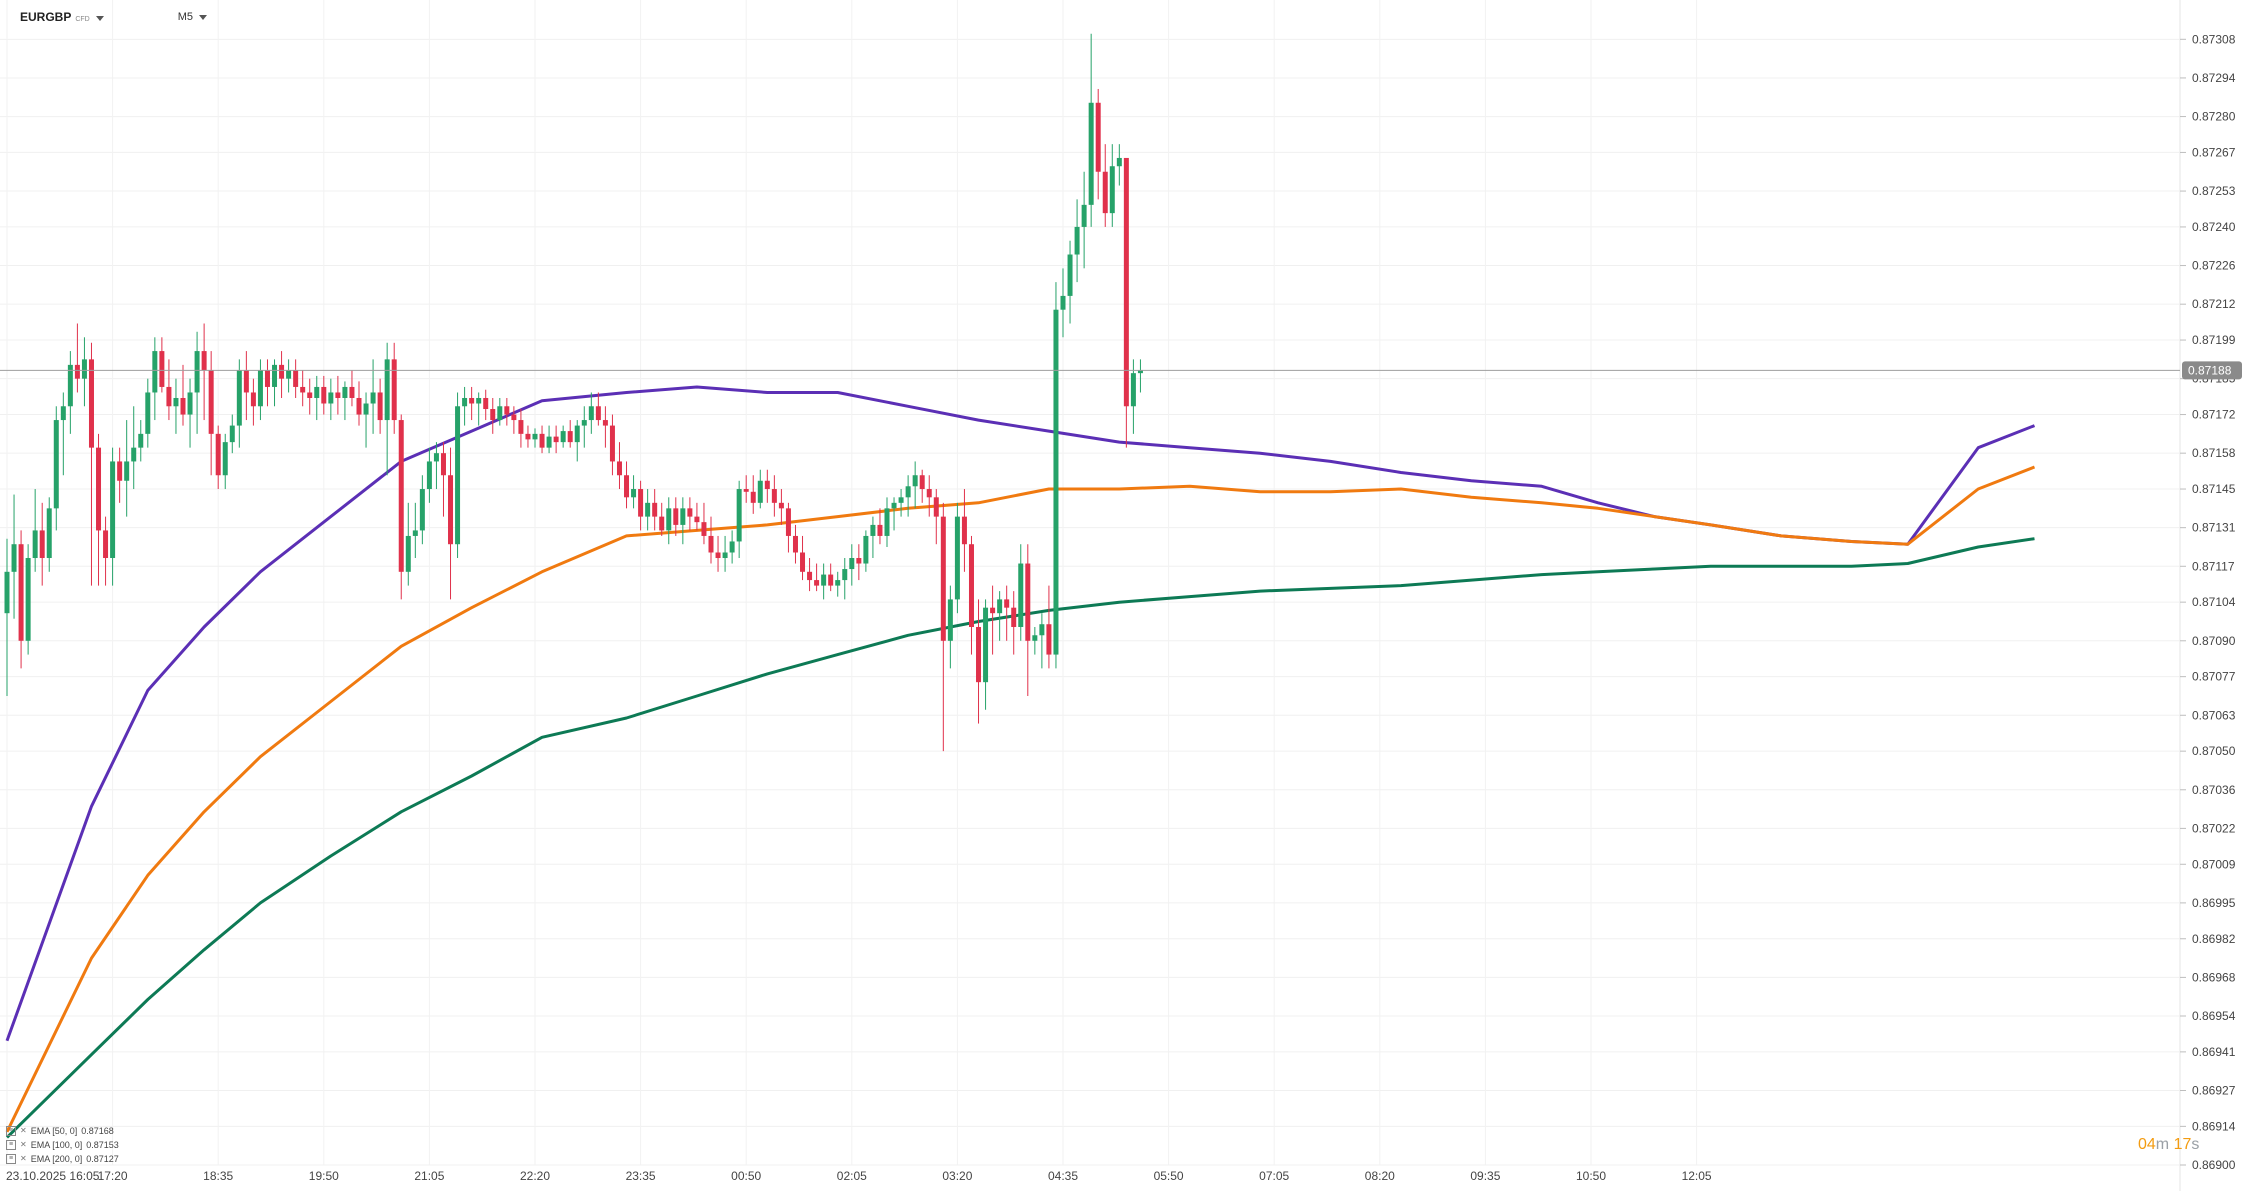 The height and width of the screenshot is (1191, 2266). What do you see at coordinates (1591, 1176) in the screenshot?
I see `x-tick-label: 10:50` at bounding box center [1591, 1176].